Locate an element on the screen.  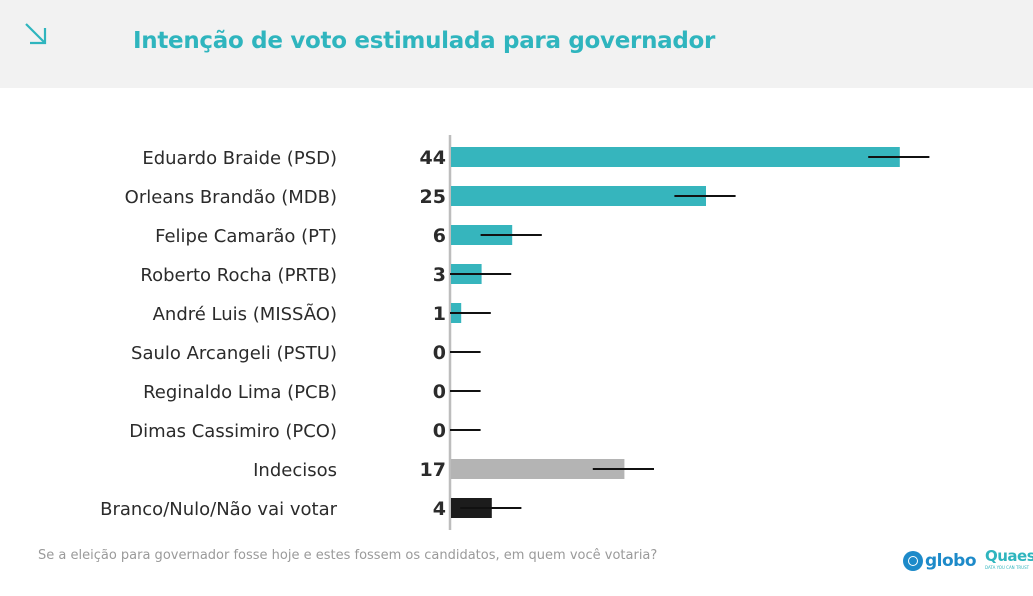
value-label: 17 is located at coordinates (433, 470).